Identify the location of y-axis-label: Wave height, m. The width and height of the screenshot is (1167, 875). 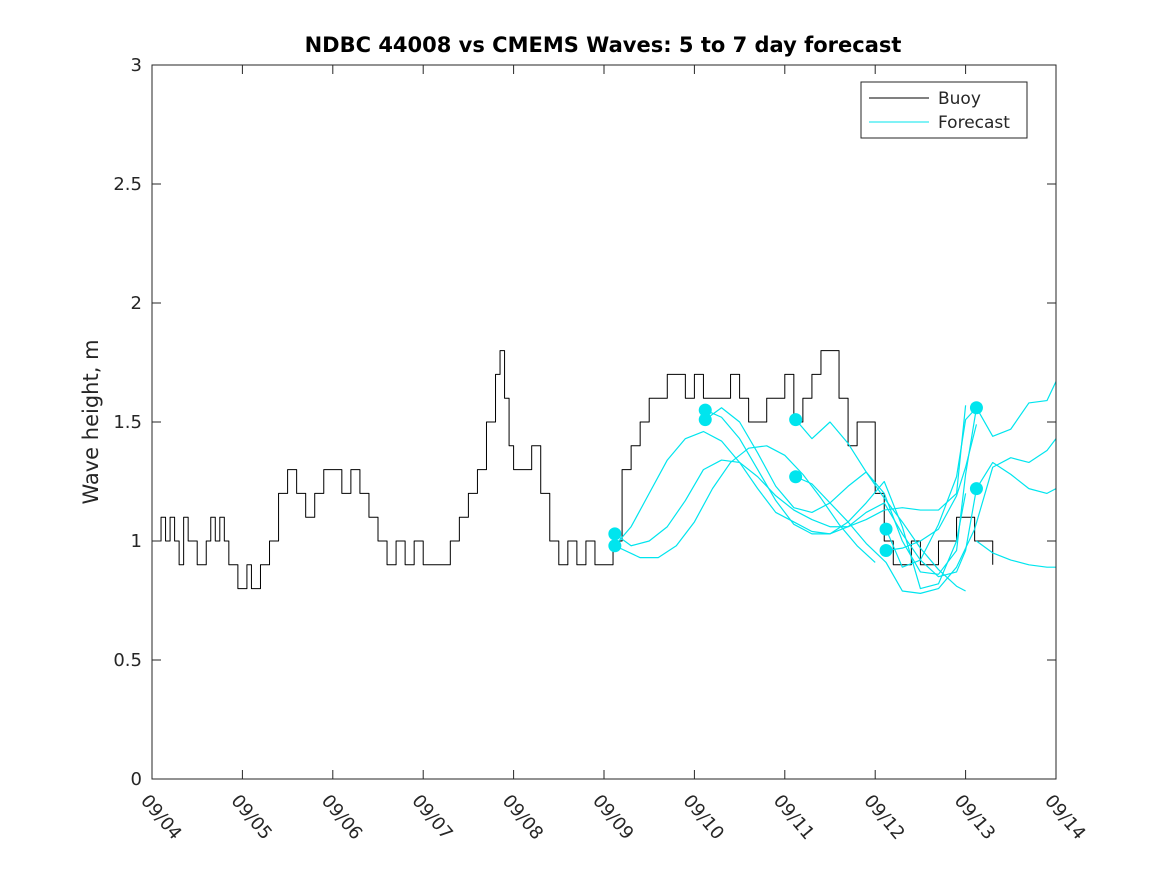
(91, 421).